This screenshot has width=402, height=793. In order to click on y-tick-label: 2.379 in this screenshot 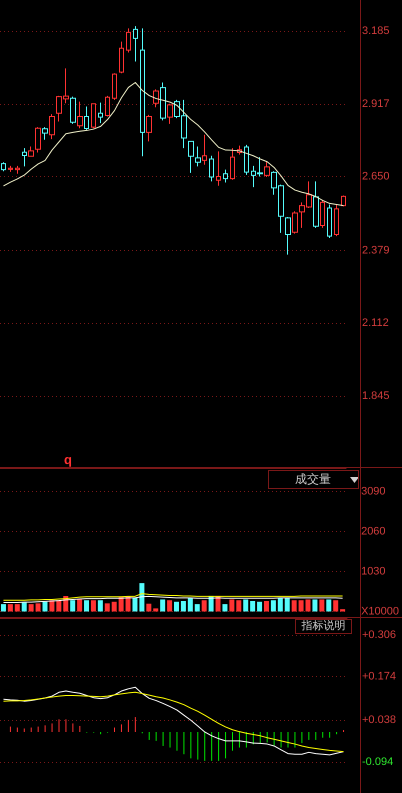, I will do `click(376, 250)`.